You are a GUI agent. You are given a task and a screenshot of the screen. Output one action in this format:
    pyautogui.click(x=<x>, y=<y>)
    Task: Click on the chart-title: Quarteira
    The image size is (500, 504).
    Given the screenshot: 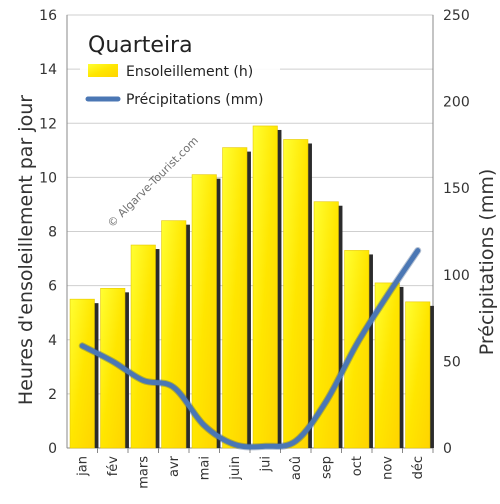 What is the action you would take?
    pyautogui.click(x=140, y=45)
    